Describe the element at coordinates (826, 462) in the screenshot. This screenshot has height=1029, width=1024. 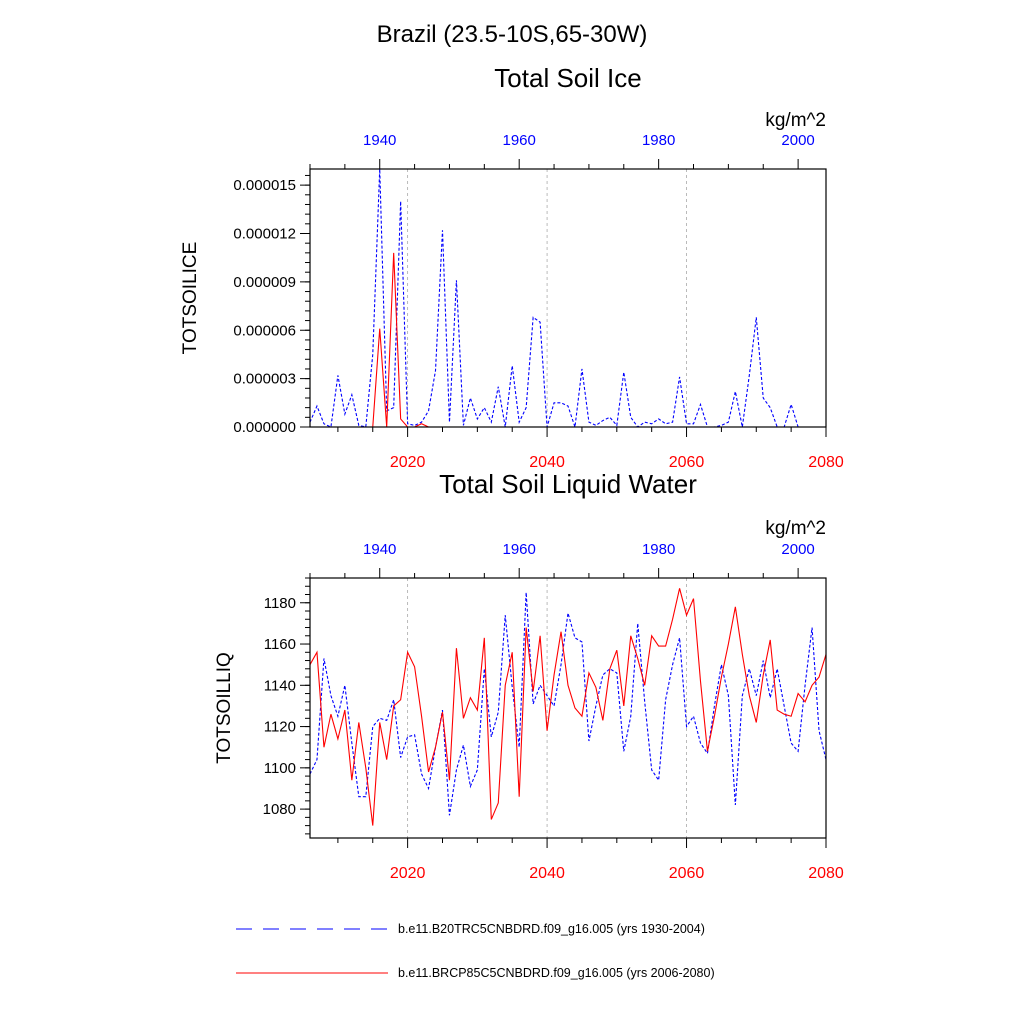
I see `panel1-xtick-label-bottom: 2080` at that location.